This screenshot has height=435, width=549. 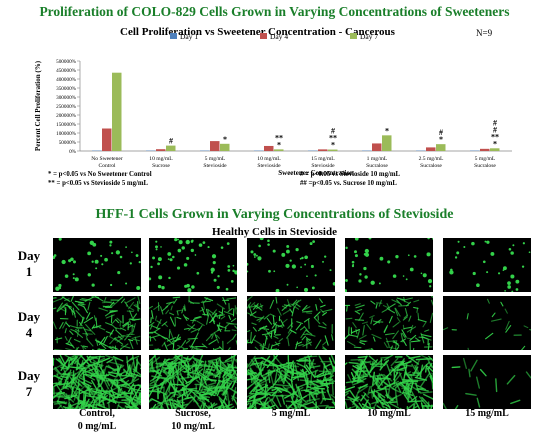 What do you see at coordinates (189, 36) in the screenshot?
I see `legend-entry: Day 1` at bounding box center [189, 36].